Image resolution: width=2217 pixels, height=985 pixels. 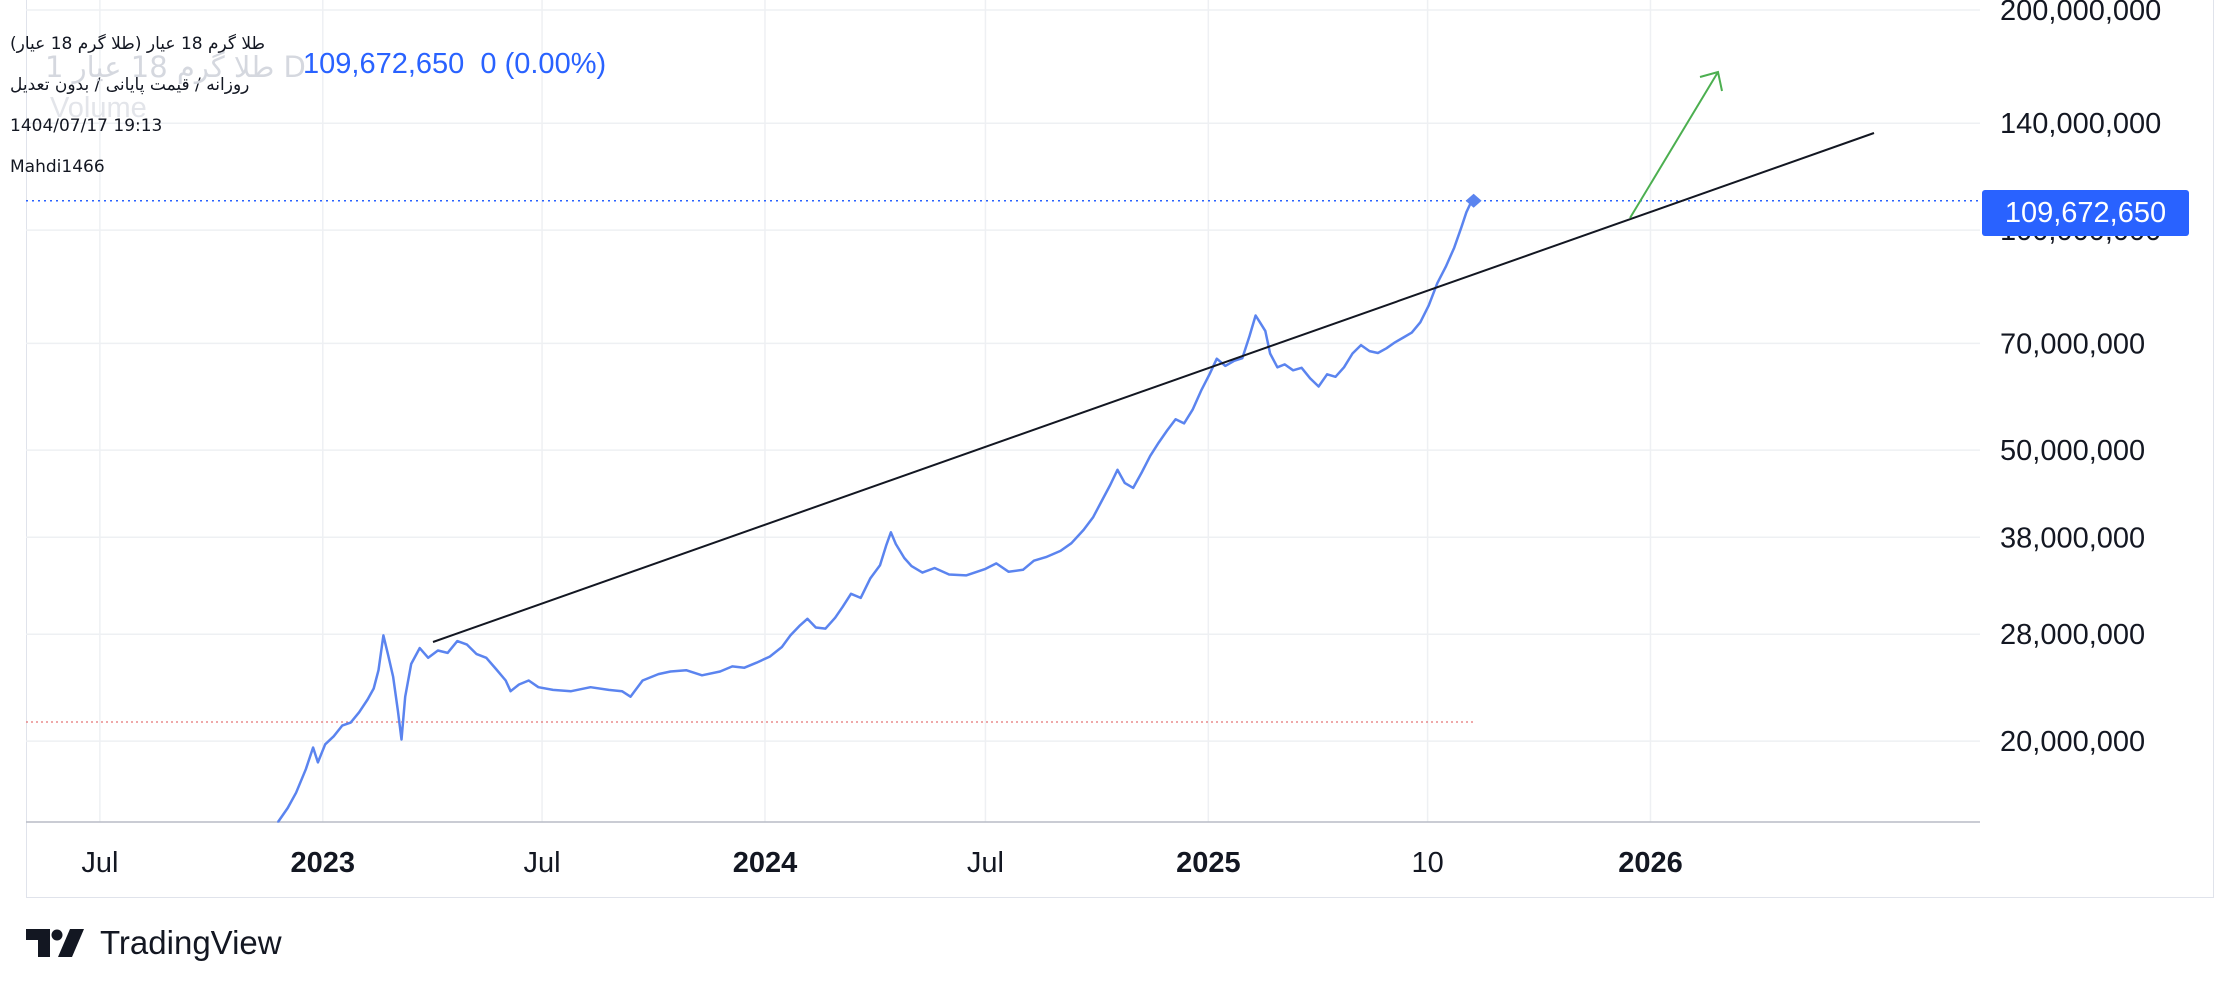 I want to click on legend-values: 109,672,650 0 (0.00%), so click(x=454, y=64).